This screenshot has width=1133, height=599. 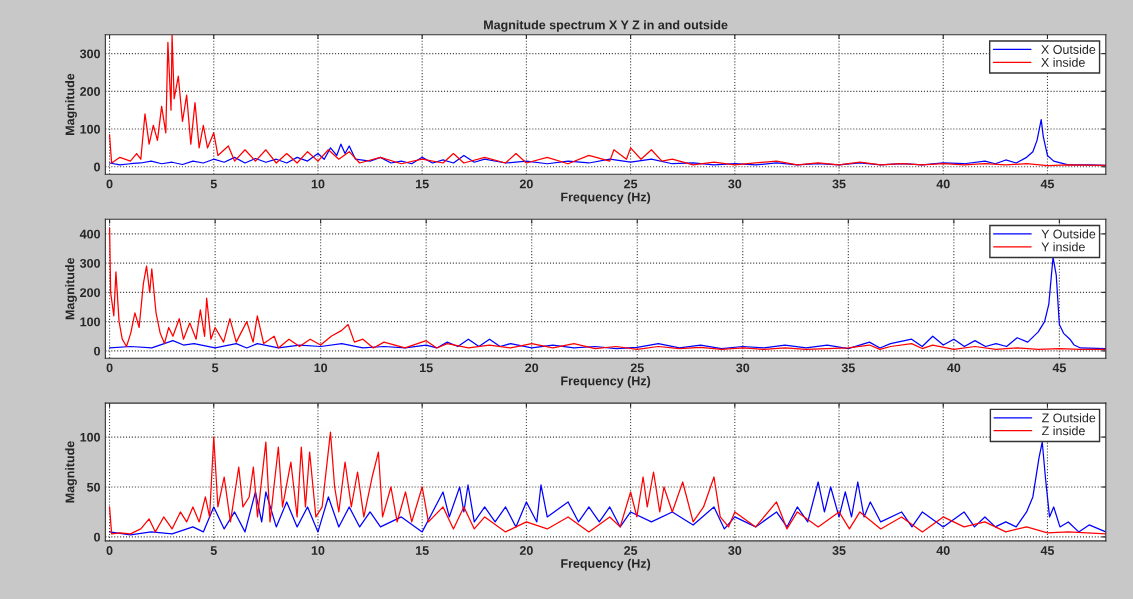 I want to click on legend-label: Y Outside, so click(x=1068, y=234).